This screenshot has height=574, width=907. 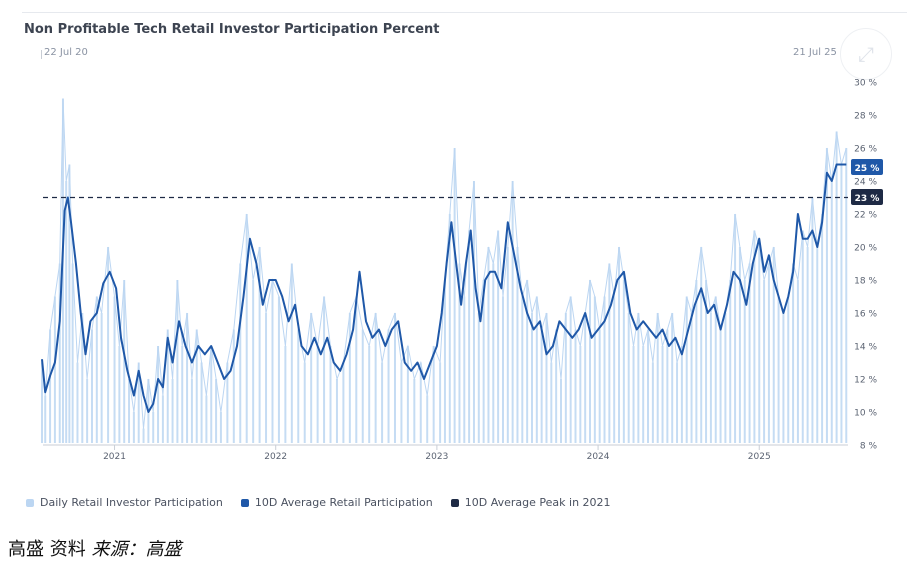 What do you see at coordinates (869, 447) in the screenshot?
I see `y-tick-label: 8 %` at bounding box center [869, 447].